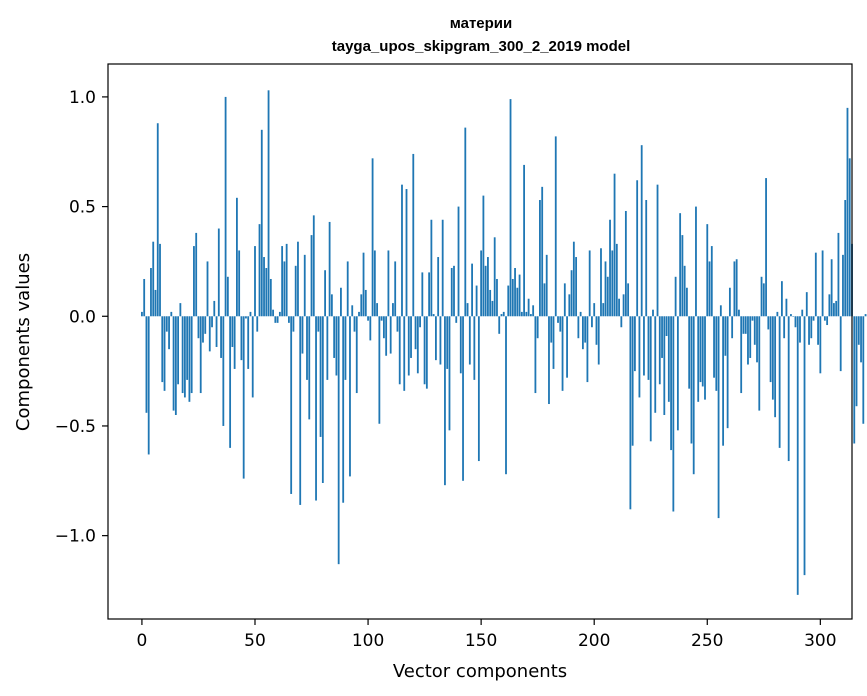 This screenshot has width=867, height=696. Describe the element at coordinates (481, 641) in the screenshot. I see `x-tick-label: 150` at that location.